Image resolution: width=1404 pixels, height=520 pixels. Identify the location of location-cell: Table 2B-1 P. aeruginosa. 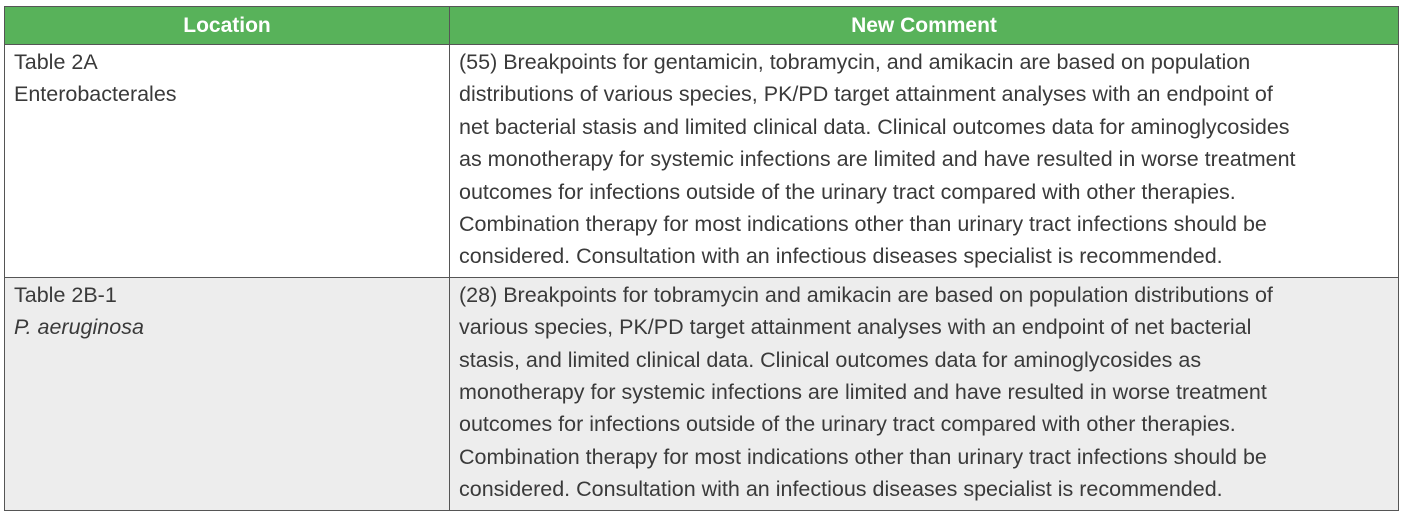
(227, 393).